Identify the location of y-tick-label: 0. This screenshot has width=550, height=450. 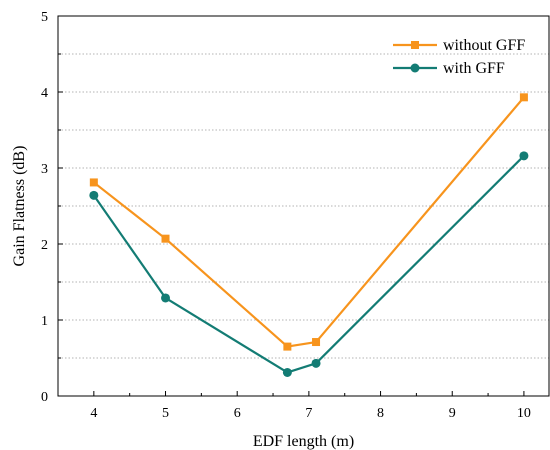
(44, 397).